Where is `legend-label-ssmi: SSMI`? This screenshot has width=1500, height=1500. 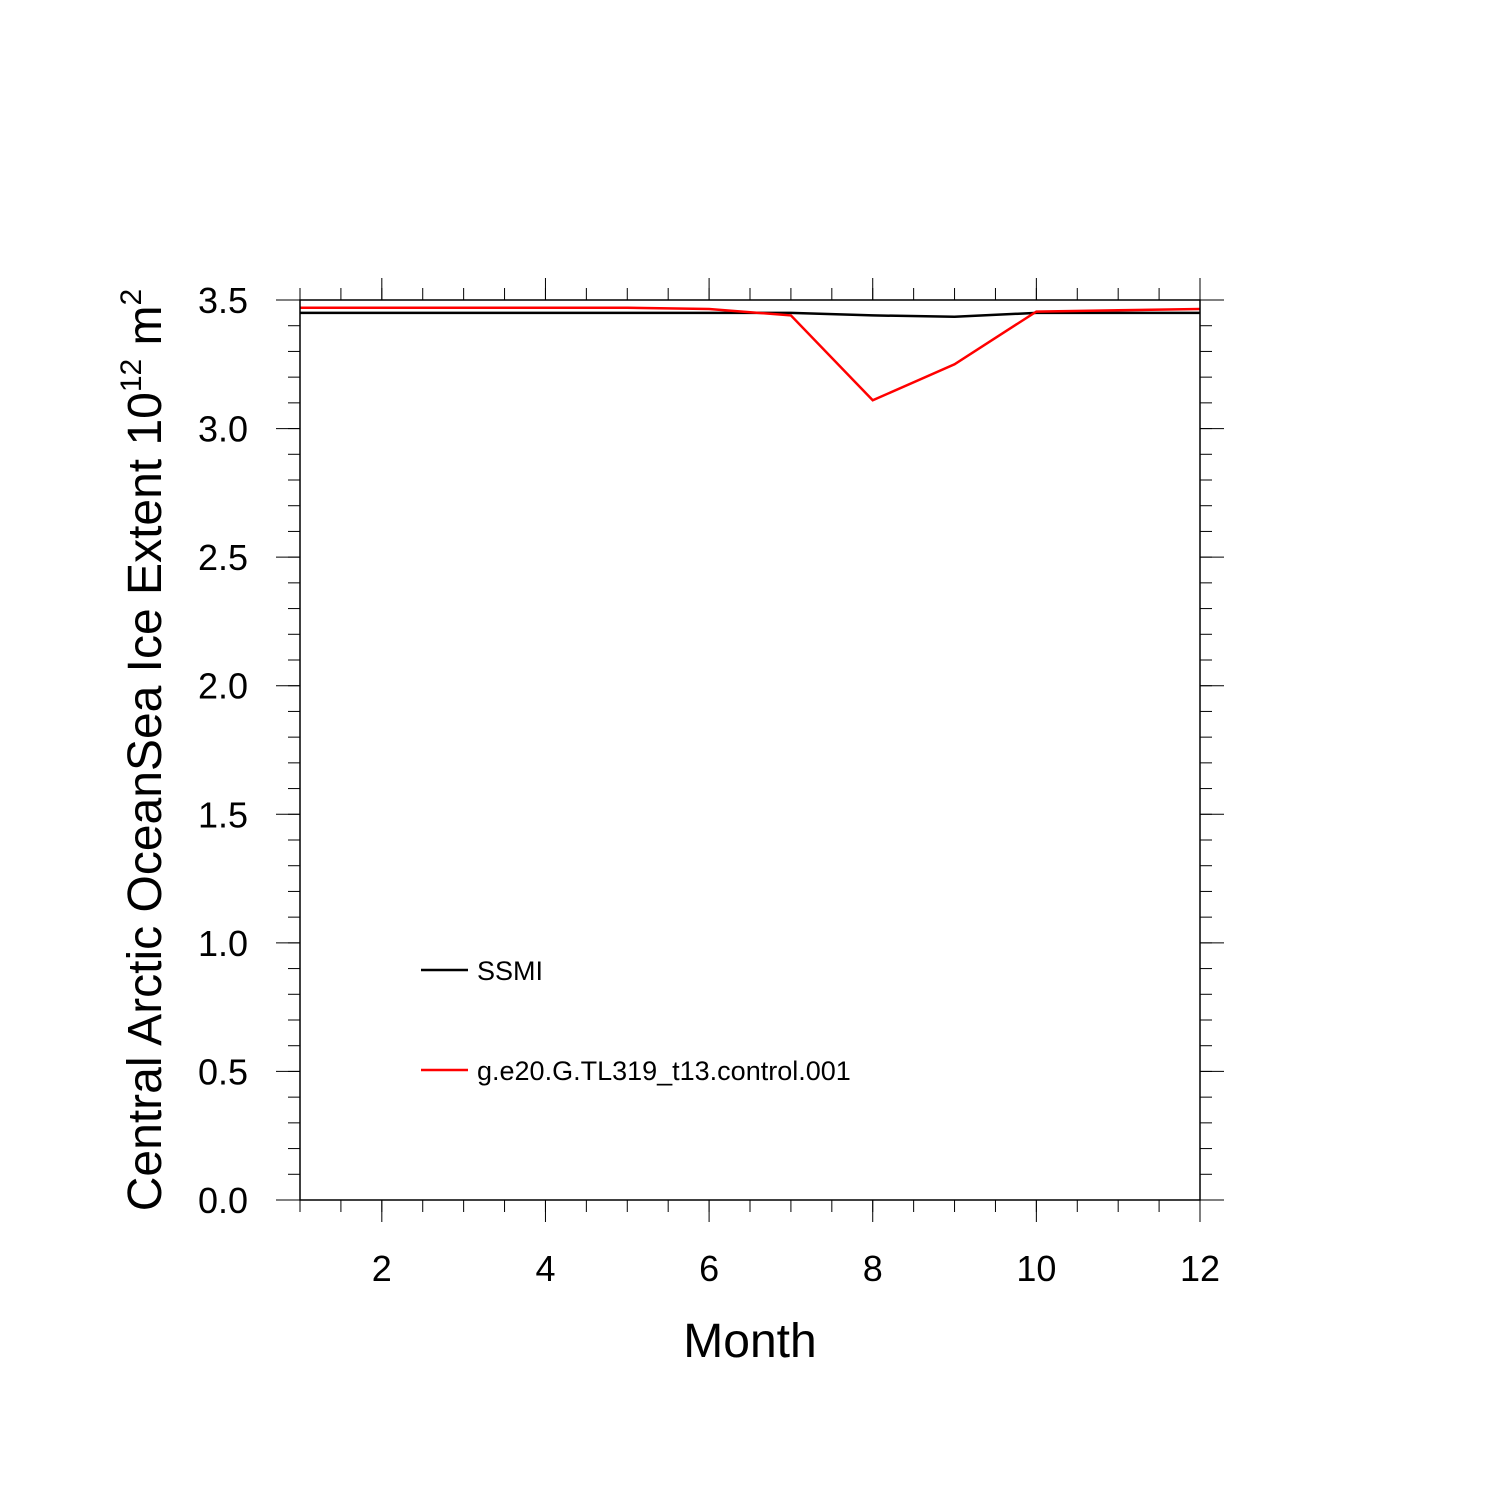 legend-label-ssmi: SSMI is located at coordinates (510, 971).